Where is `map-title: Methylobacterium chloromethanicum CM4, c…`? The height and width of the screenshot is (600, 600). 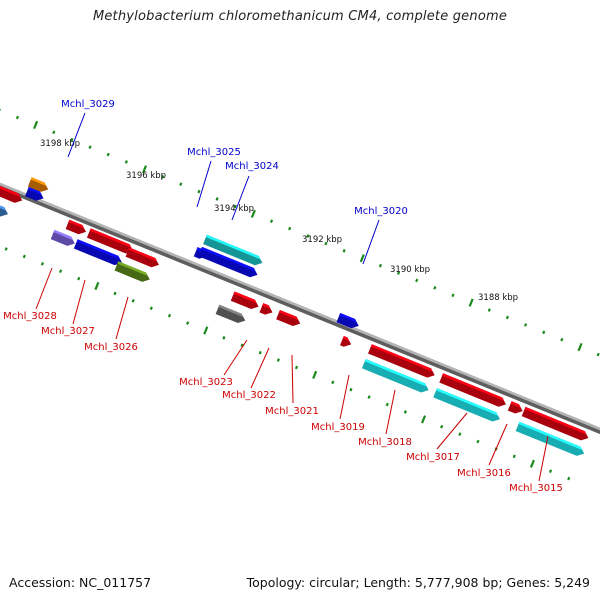
map-title: Methylobacterium chloromethanicum CM4, c… is located at coordinates (300, 16).